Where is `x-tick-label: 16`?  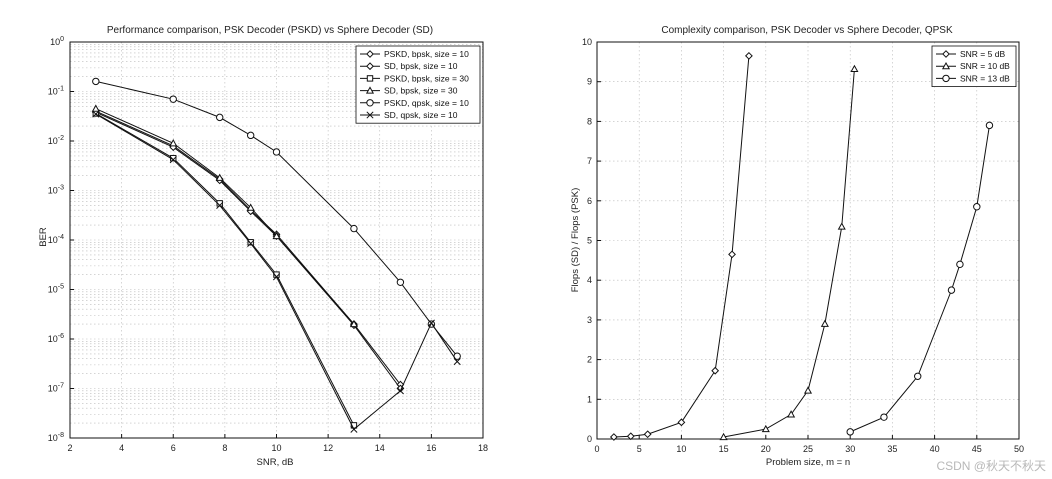
x-tick-label: 16 is located at coordinates (431, 448).